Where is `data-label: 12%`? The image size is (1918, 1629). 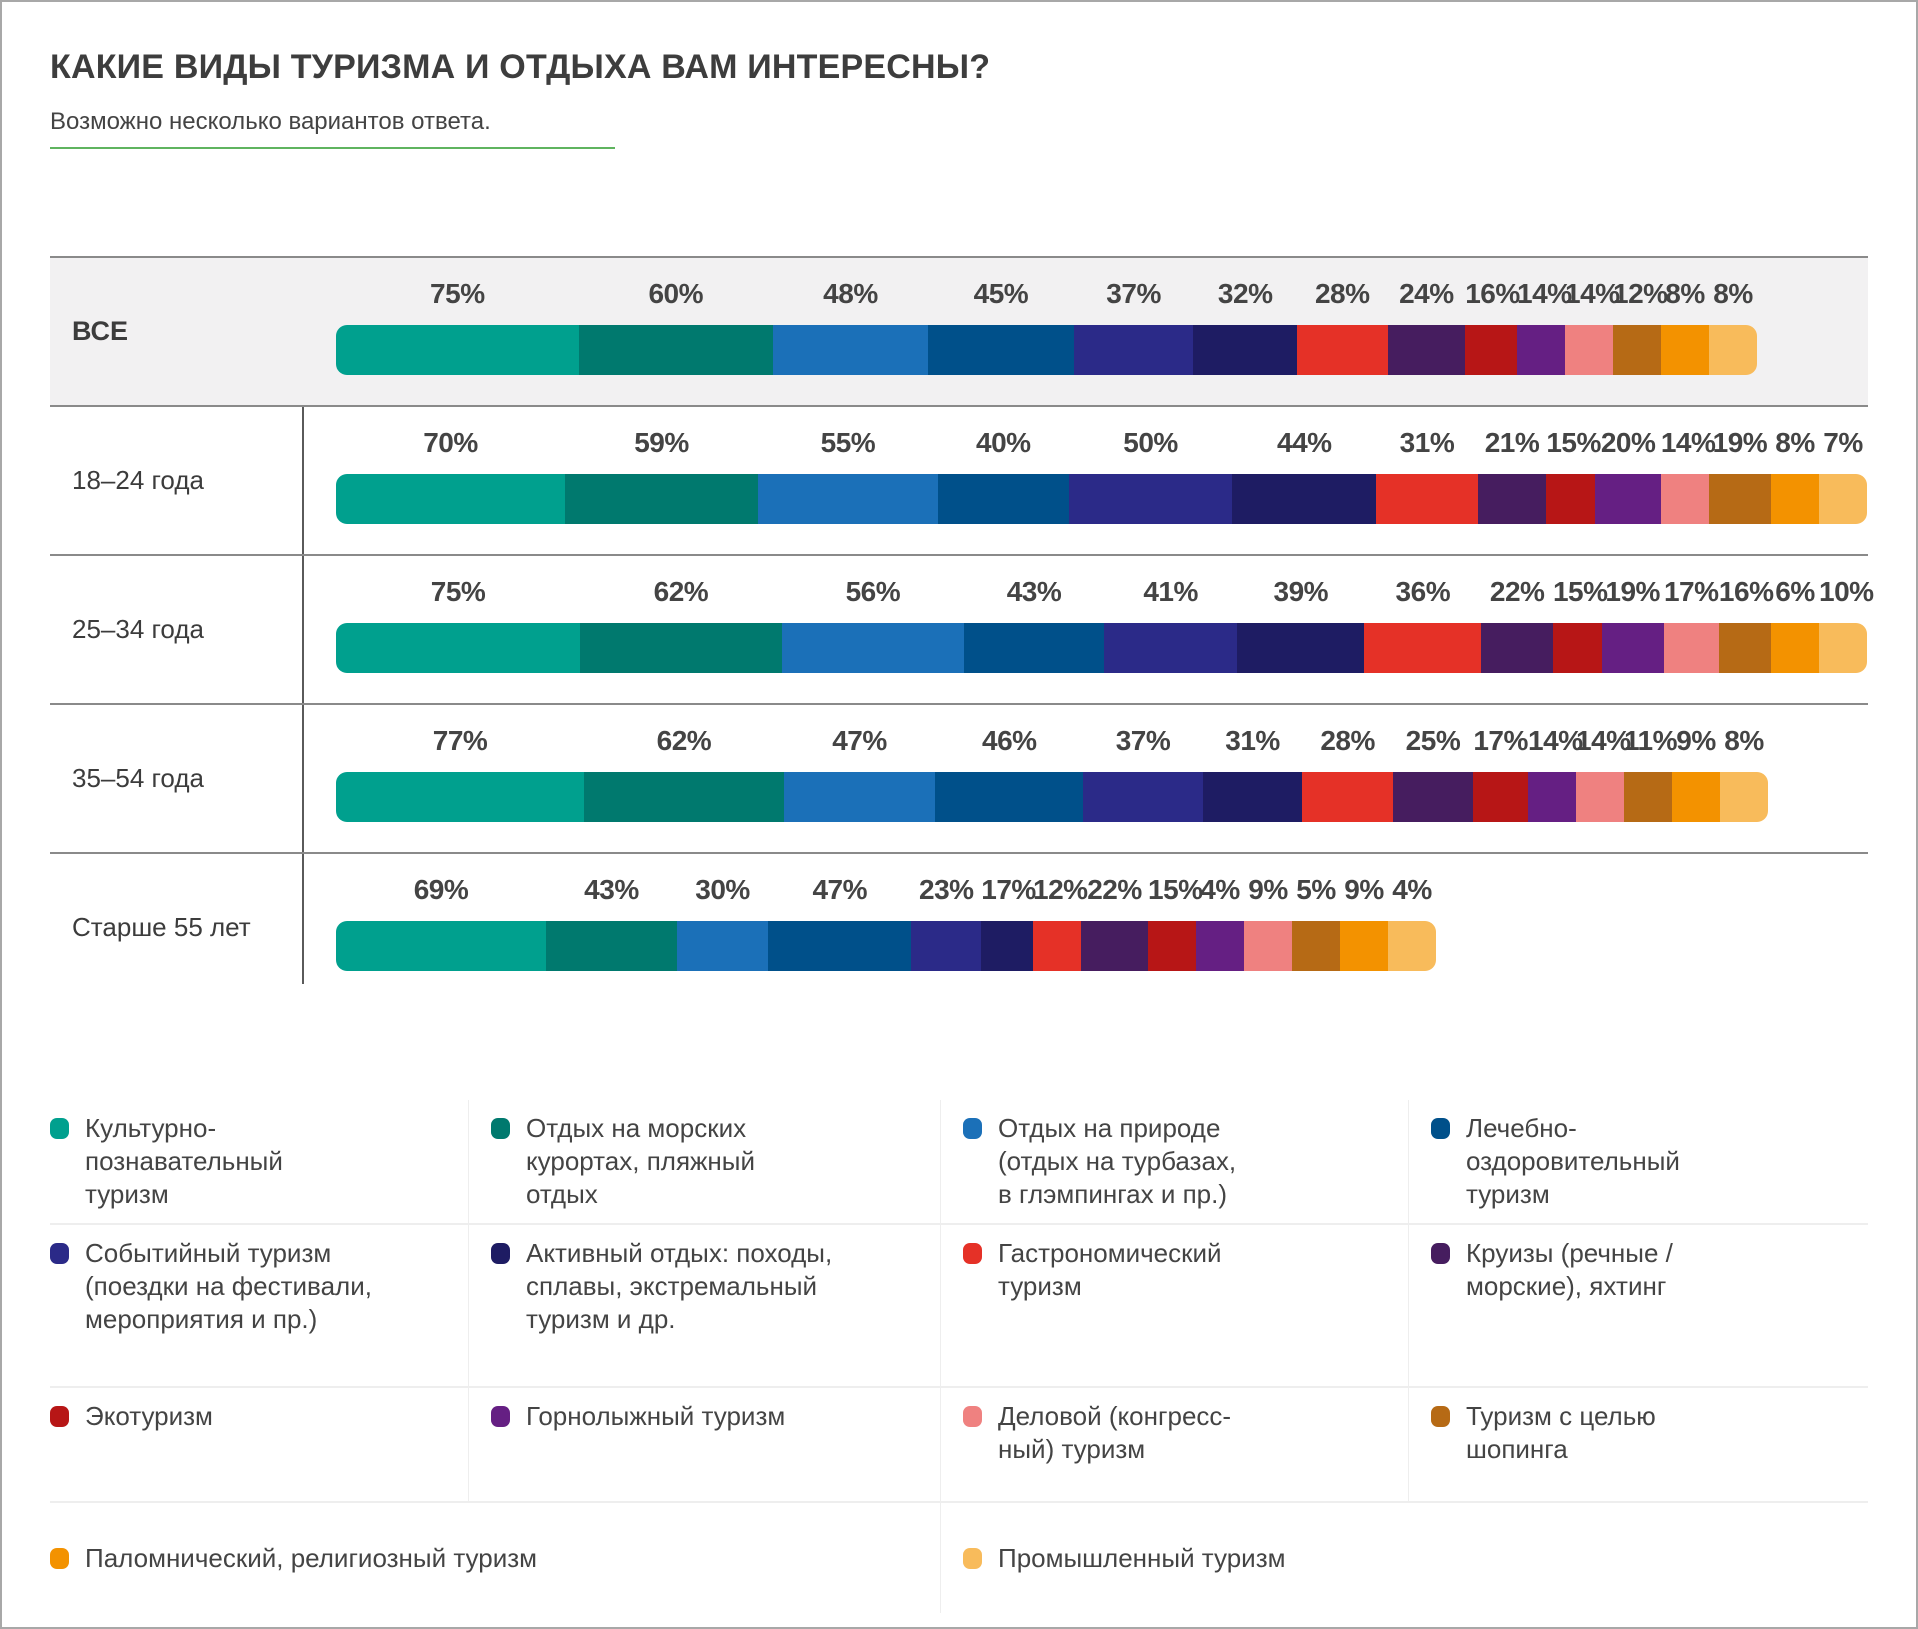
data-label: 12% is located at coordinates (1640, 293).